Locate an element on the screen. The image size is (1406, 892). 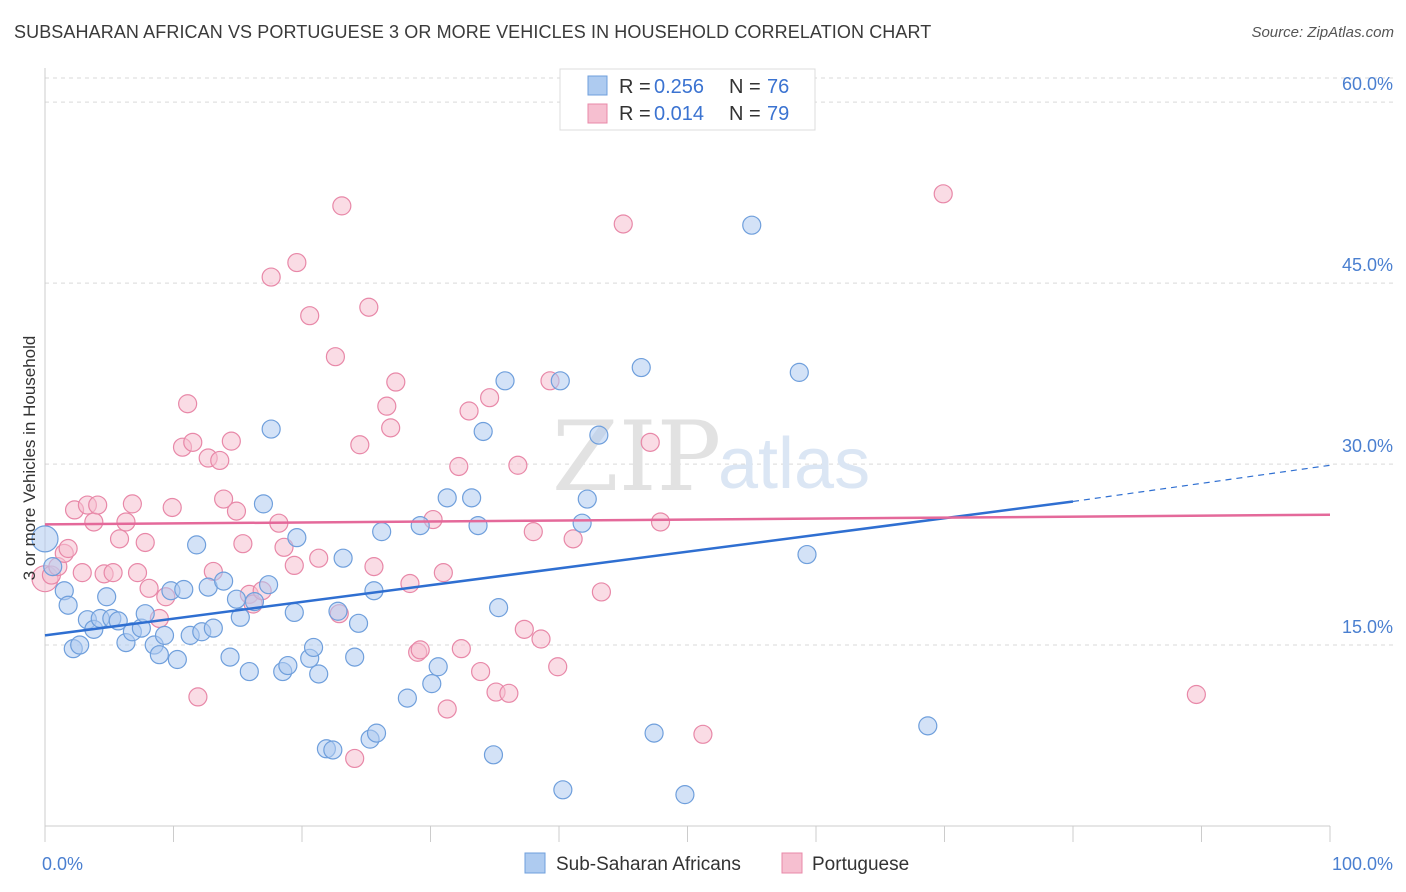
y-tick-label: 15.0% is located at coordinates (1367, 627).